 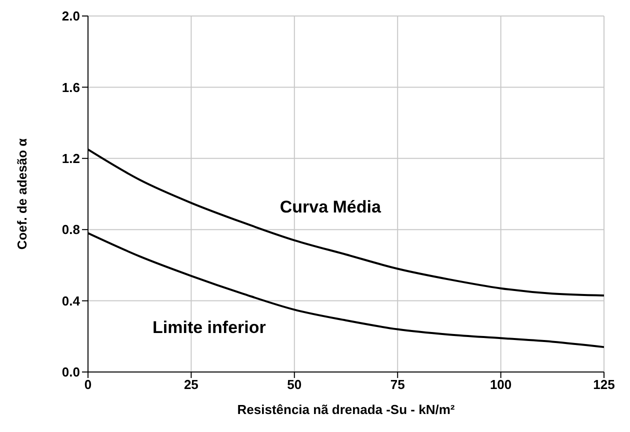 I want to click on series-label: Limite inferior, so click(x=209, y=327).